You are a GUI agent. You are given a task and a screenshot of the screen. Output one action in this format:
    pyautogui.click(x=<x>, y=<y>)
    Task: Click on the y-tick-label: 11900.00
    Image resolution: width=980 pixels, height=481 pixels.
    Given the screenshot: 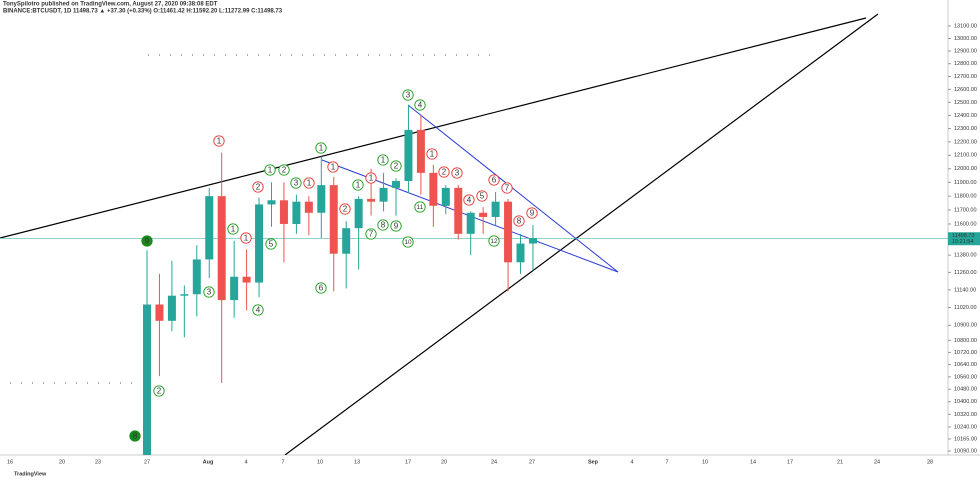 What is the action you would take?
    pyautogui.click(x=965, y=183)
    